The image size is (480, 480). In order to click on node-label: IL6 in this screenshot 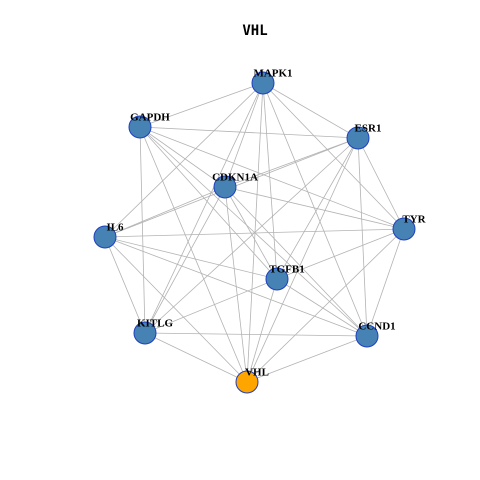, I will do `click(115, 228)`.